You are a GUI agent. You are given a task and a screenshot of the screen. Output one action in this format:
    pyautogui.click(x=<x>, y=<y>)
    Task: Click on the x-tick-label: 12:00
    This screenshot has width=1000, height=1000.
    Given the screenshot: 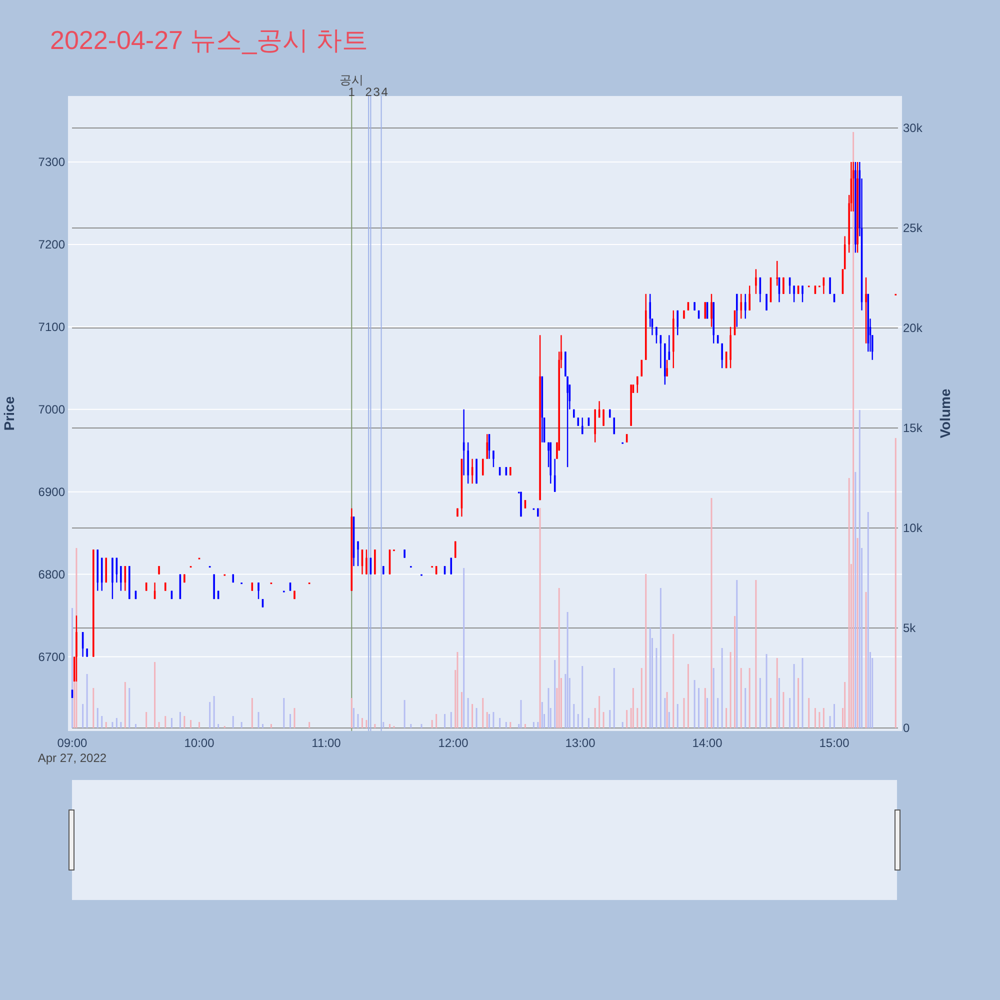 What is the action you would take?
    pyautogui.click(x=453, y=743)
    